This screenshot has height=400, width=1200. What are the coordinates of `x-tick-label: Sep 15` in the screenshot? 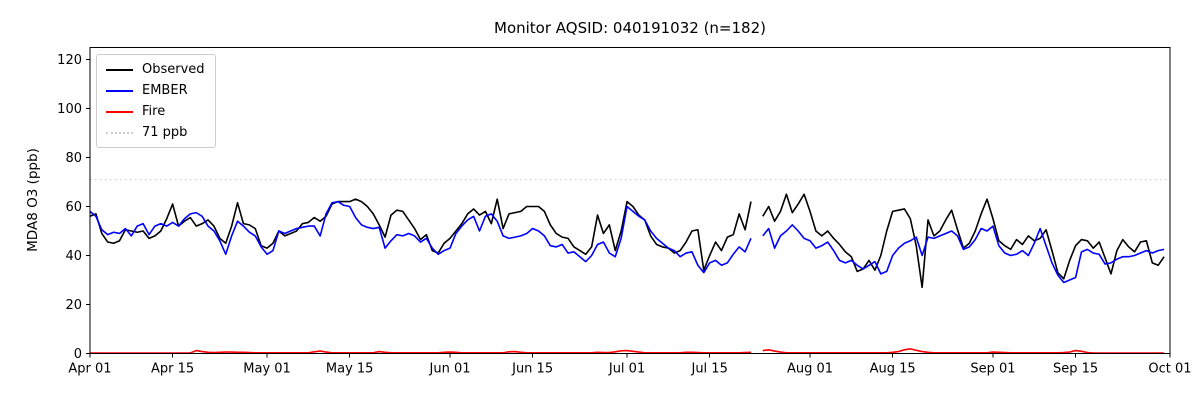 It's located at (1075, 369).